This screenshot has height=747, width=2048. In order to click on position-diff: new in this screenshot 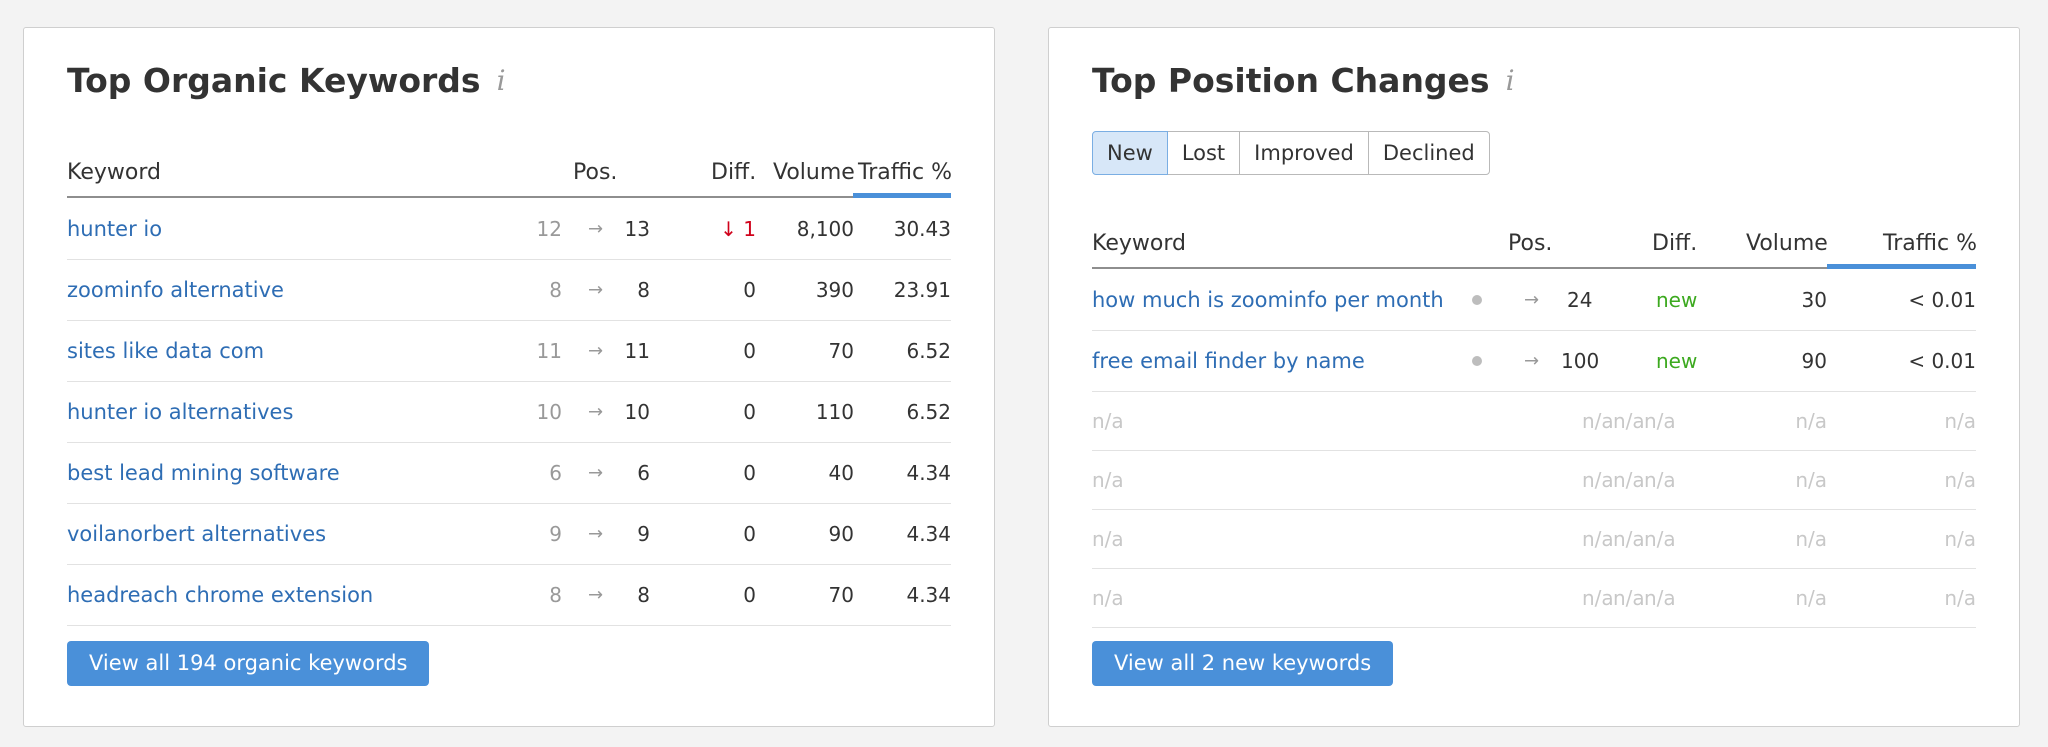, I will do `click(1677, 299)`.